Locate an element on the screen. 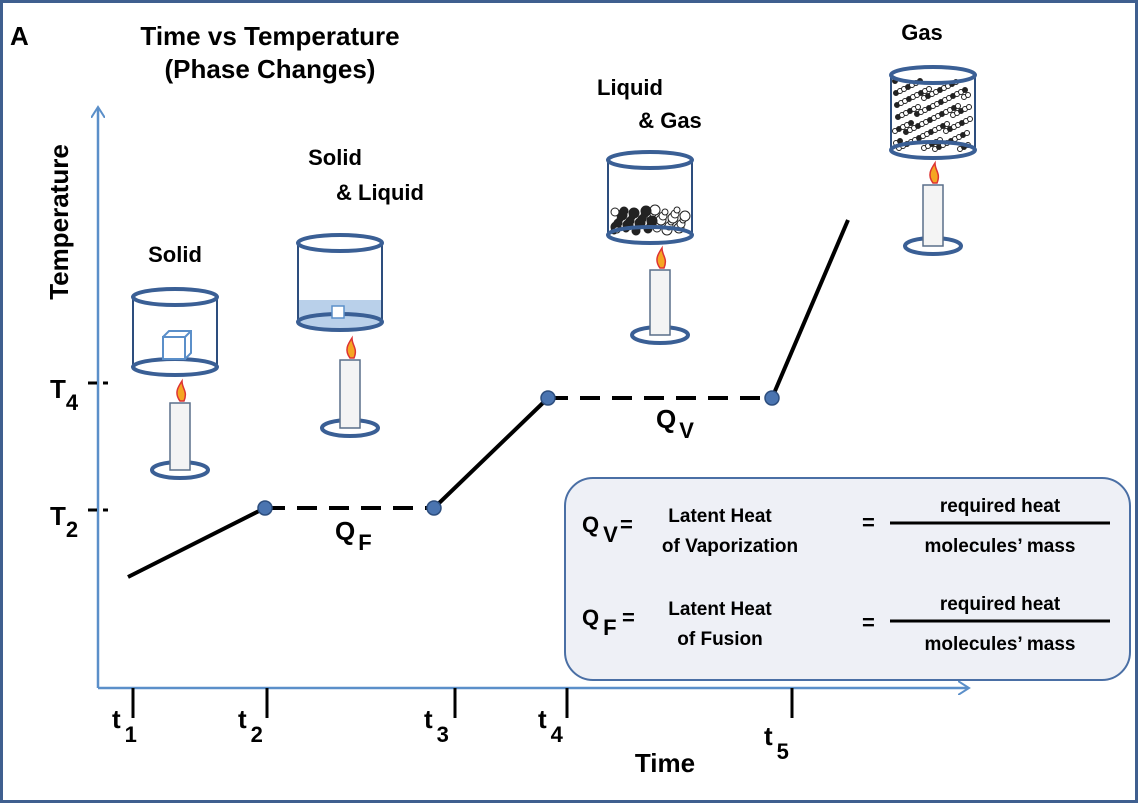 This screenshot has height=803, width=1138. x-tick-label: t4 is located at coordinates (551, 725).